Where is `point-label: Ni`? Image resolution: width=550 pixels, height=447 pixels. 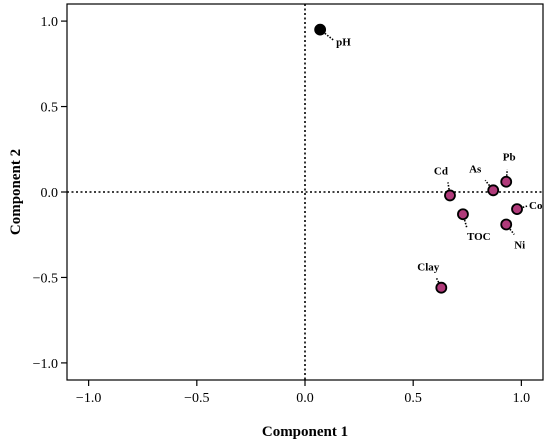 point-label: Ni is located at coordinates (519, 245).